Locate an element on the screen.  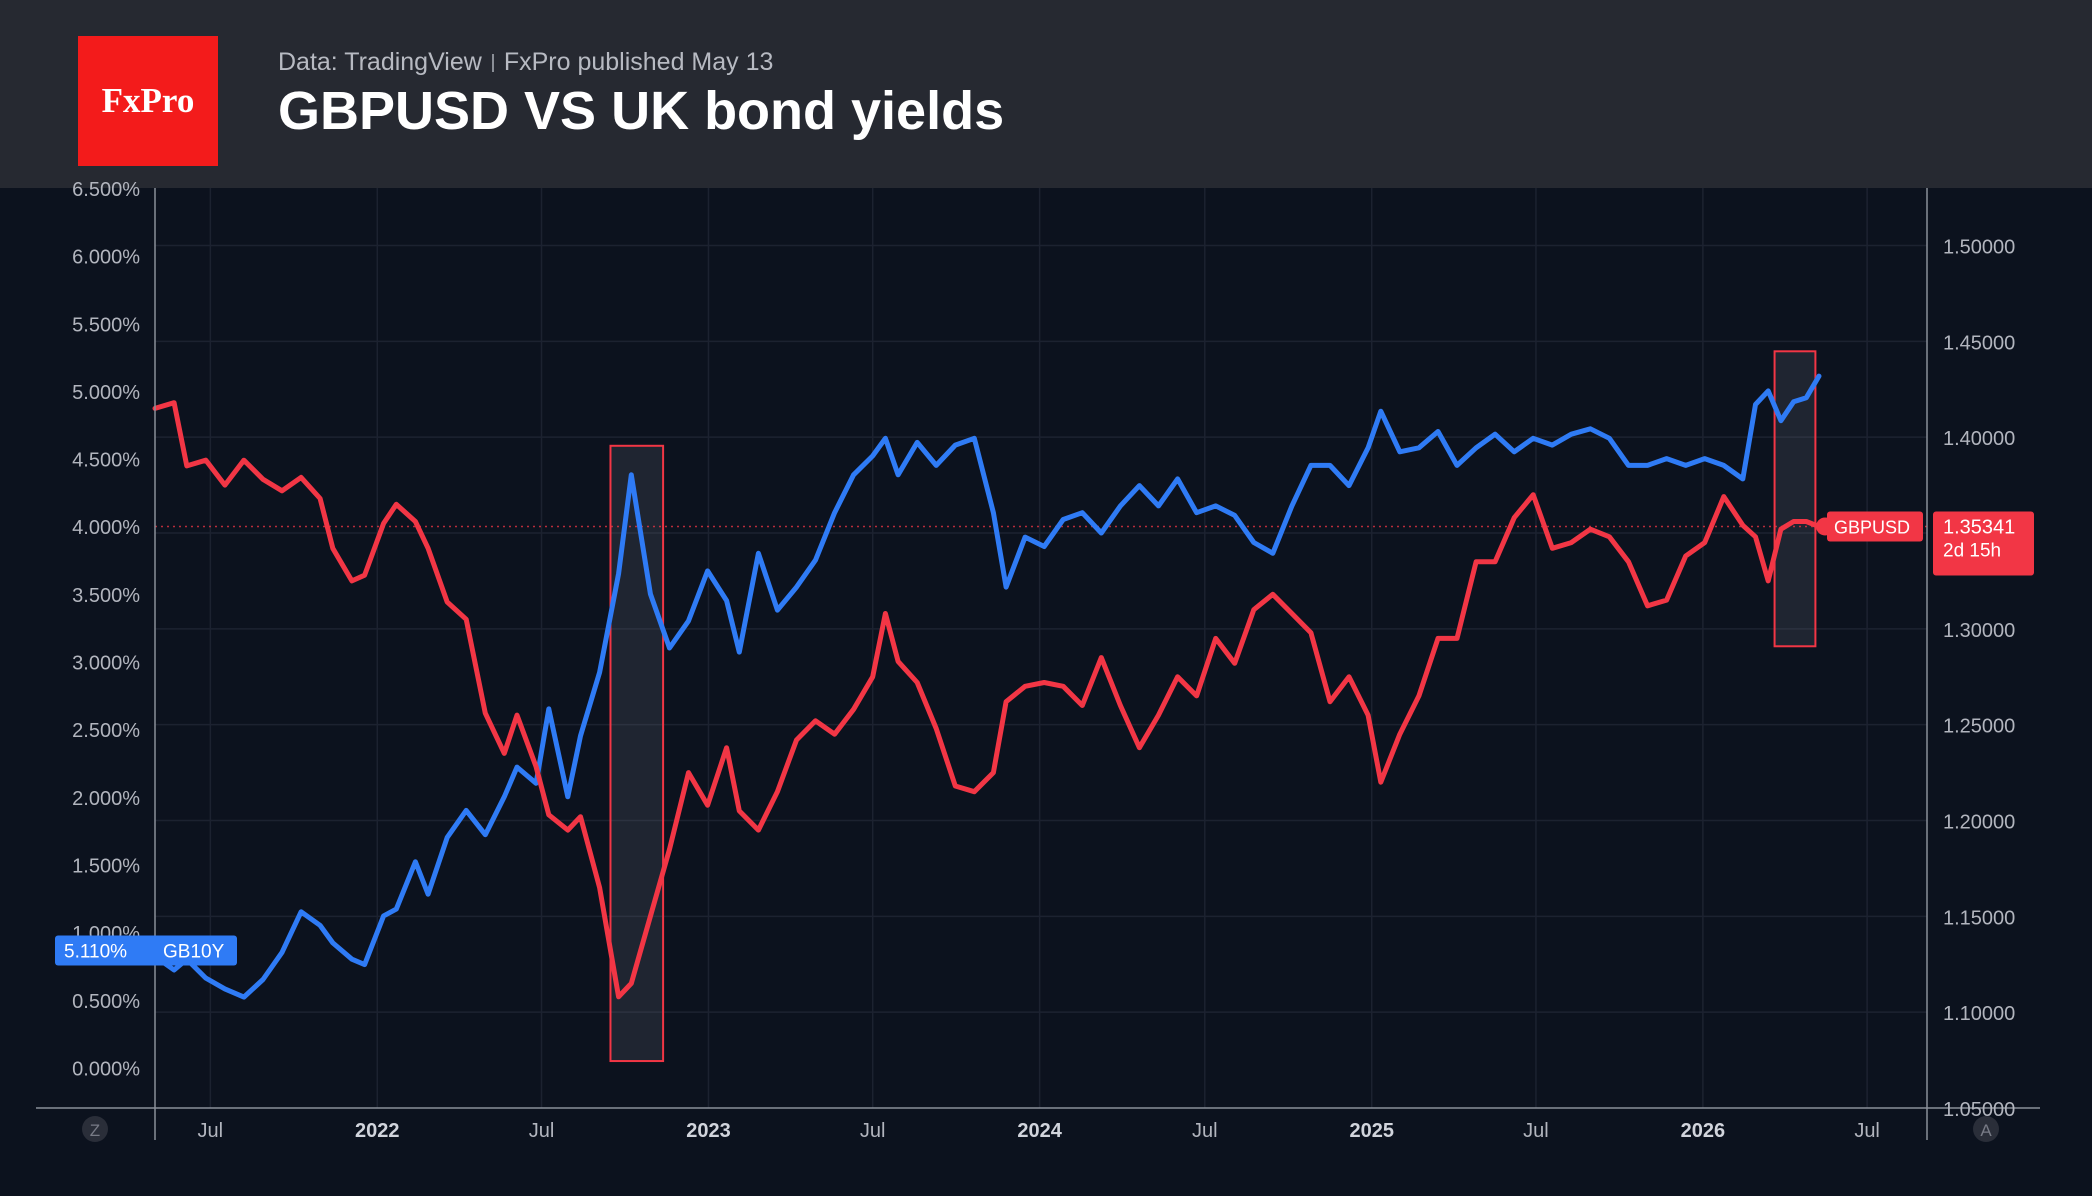
gbpusd-name-label-bg is located at coordinates (1875, 526).